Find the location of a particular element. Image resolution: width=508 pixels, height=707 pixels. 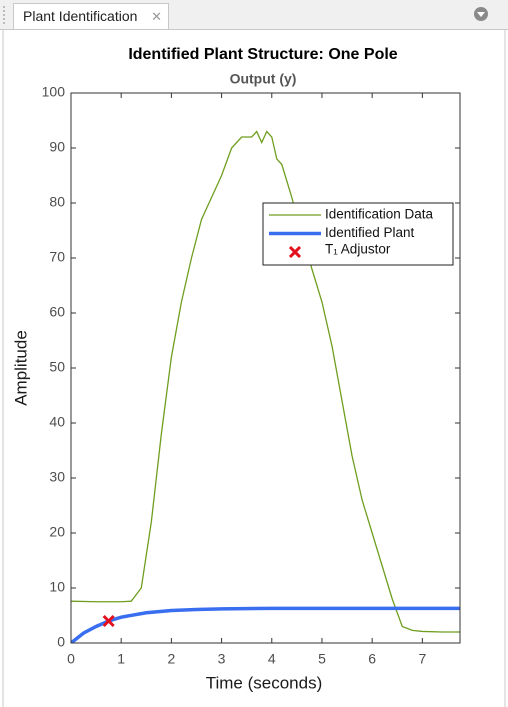

menu-button is located at coordinates (481, 14).